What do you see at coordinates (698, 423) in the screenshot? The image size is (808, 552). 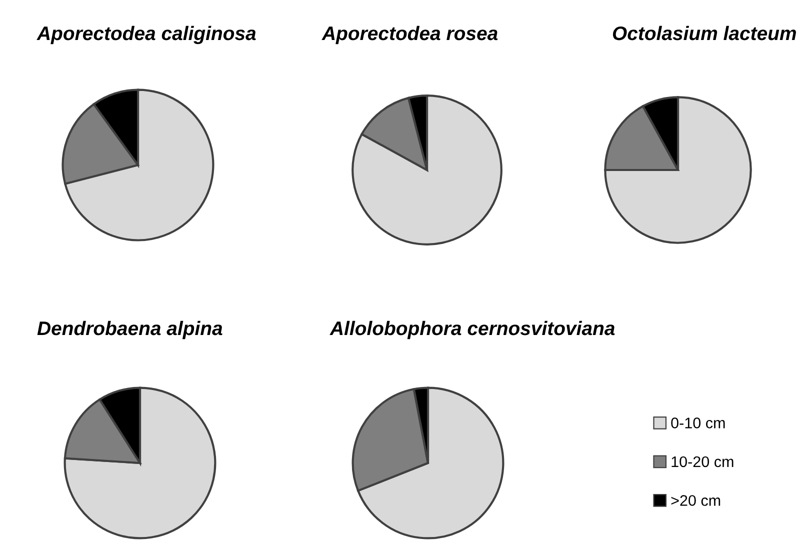 I see `legend-label: 0-10 cm` at bounding box center [698, 423].